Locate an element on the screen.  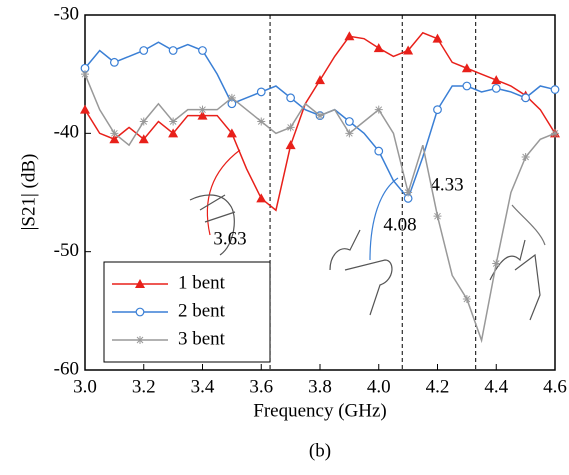
reference-label: 4.08 is located at coordinates (399, 224).